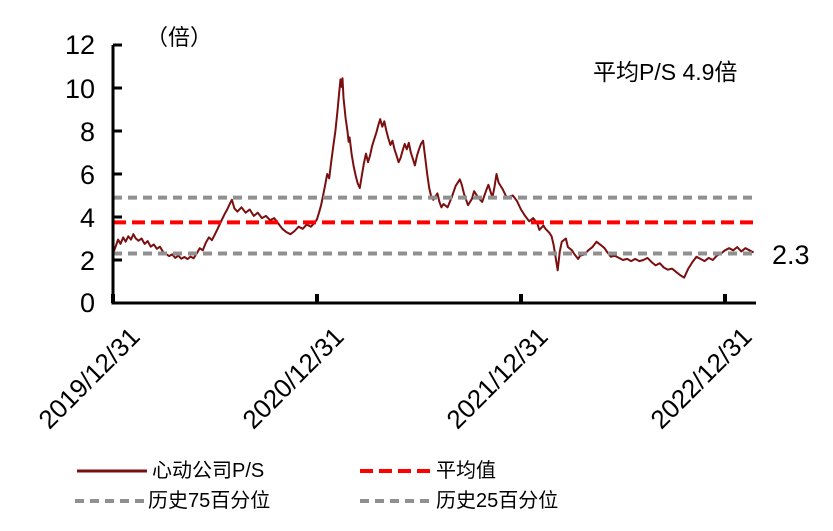 Image resolution: width=833 pixels, height=531 pixels. Describe the element at coordinates (665, 72) in the screenshot. I see `average-ps-annotation: 平均P/S 4.9倍` at that location.